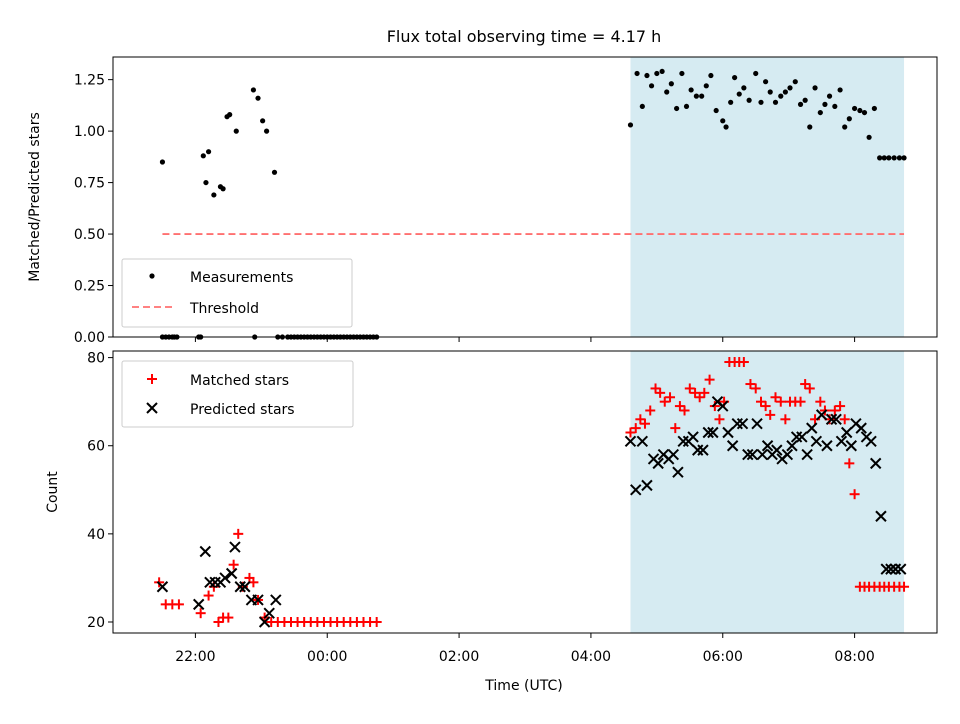  I want to click on x-tick-label: 22:00, so click(195, 657).